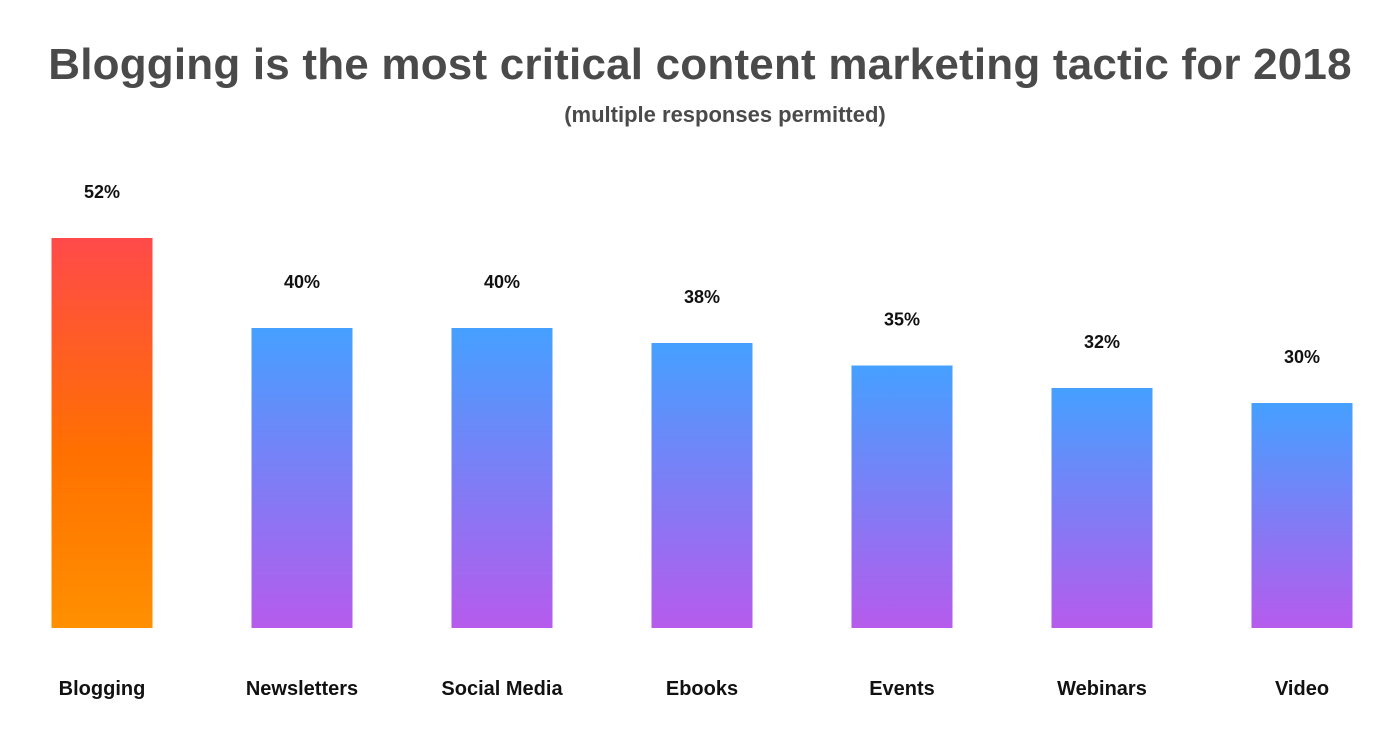  I want to click on bar-ebooks, so click(702, 485).